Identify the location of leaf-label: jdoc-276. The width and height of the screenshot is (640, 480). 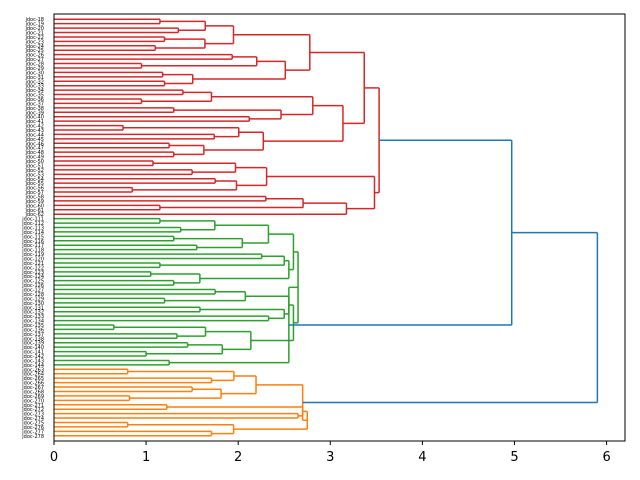
(32, 428).